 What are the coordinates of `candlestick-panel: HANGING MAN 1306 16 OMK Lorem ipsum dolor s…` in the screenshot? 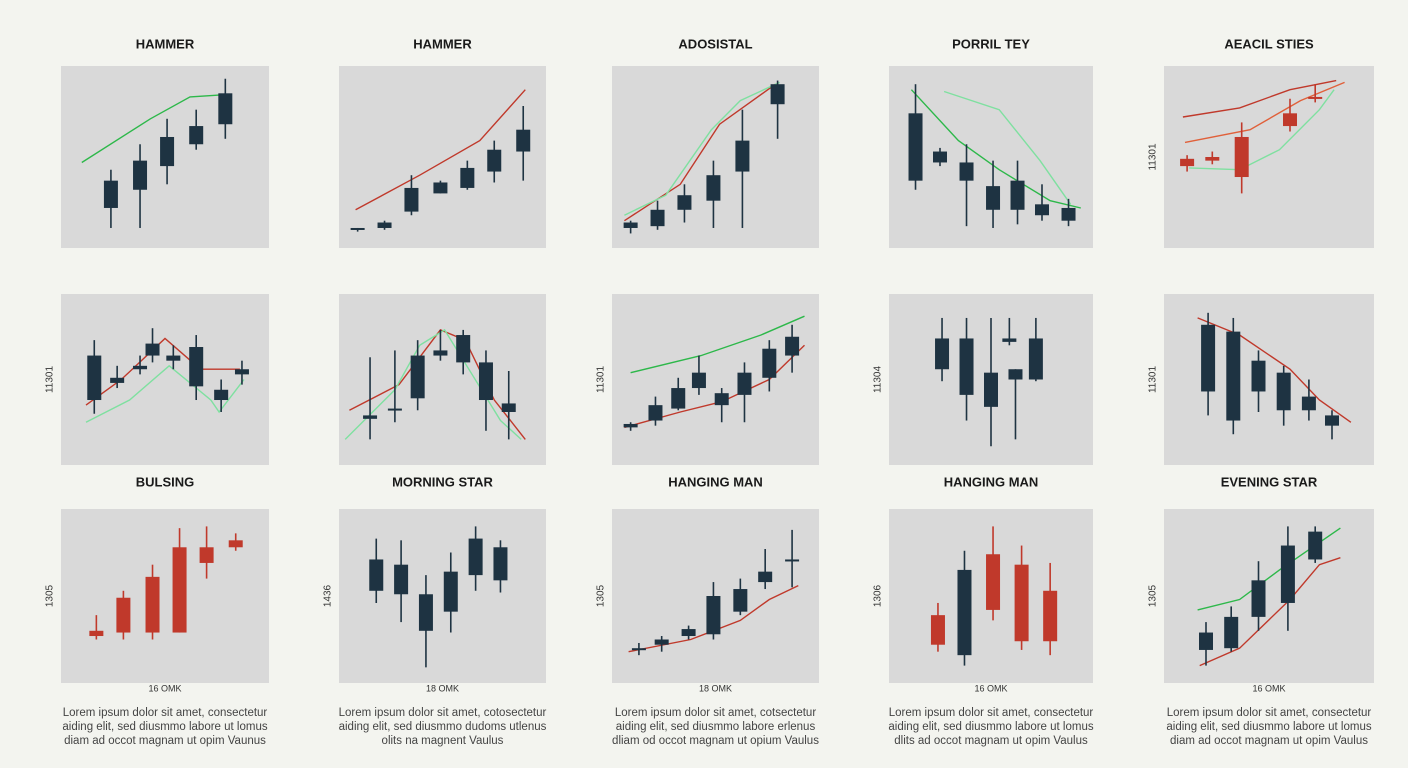 It's located at (983, 610).